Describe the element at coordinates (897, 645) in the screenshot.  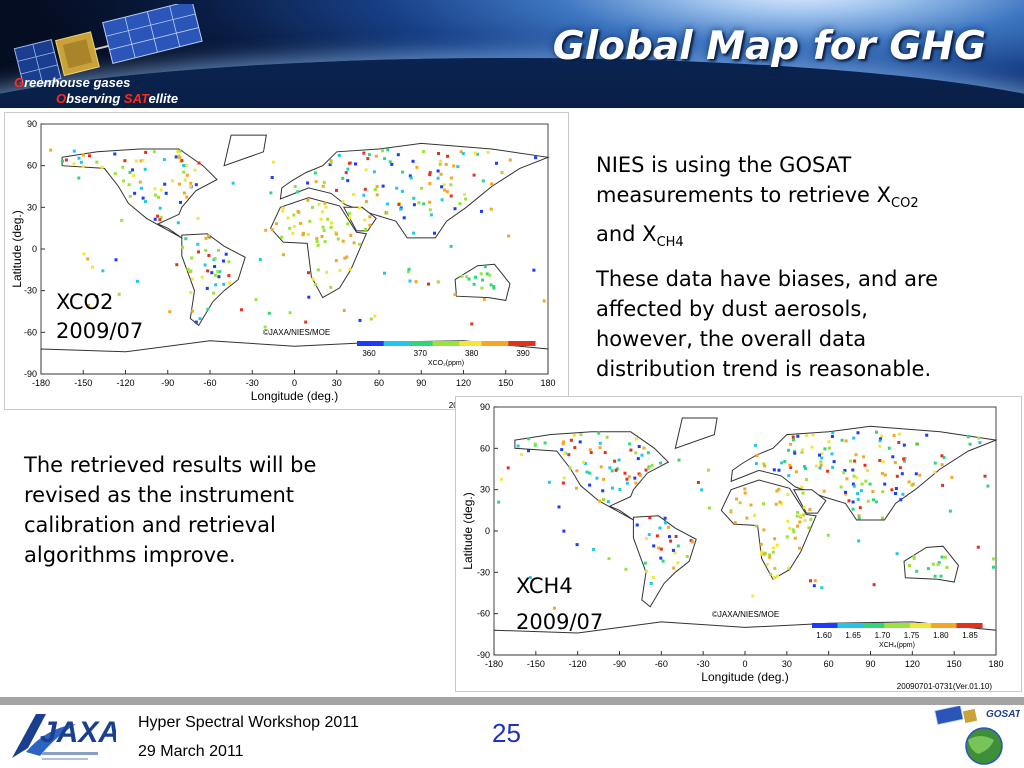
I see `colorbar-label: XCH₄(ppm)` at that location.